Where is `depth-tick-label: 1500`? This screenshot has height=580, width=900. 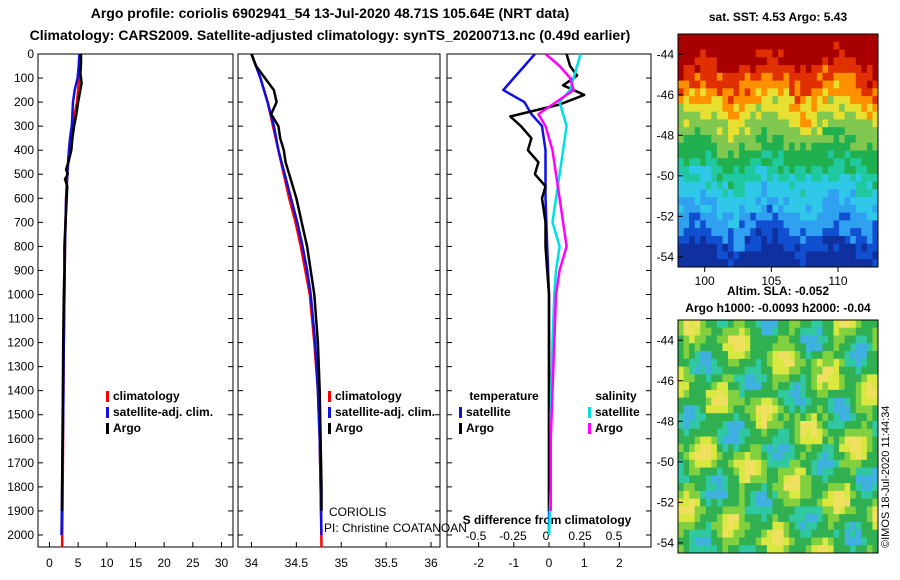 depth-tick-label: 1500 is located at coordinates (20, 415).